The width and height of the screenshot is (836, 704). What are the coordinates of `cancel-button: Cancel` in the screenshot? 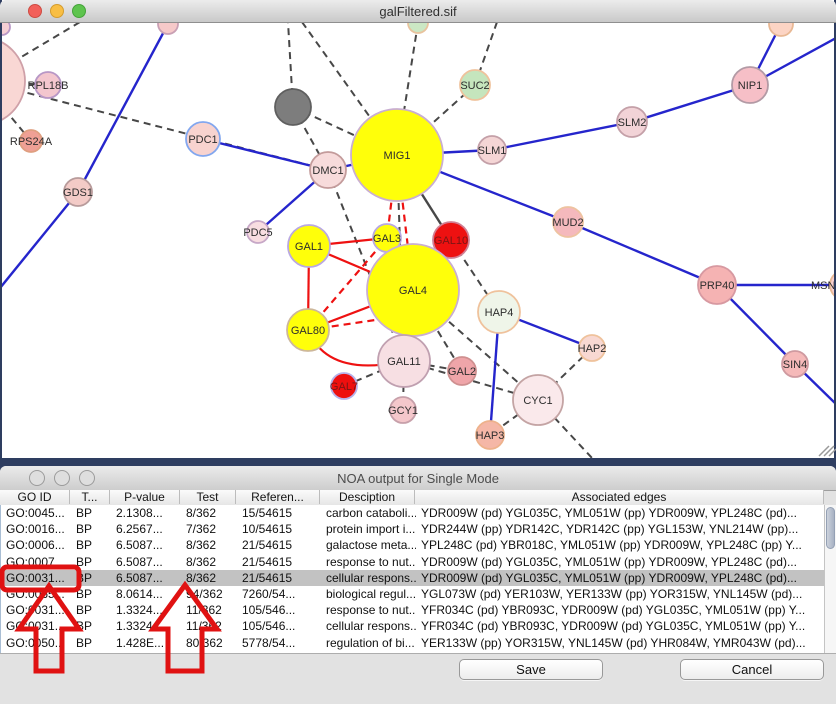 It's located at (752, 669).